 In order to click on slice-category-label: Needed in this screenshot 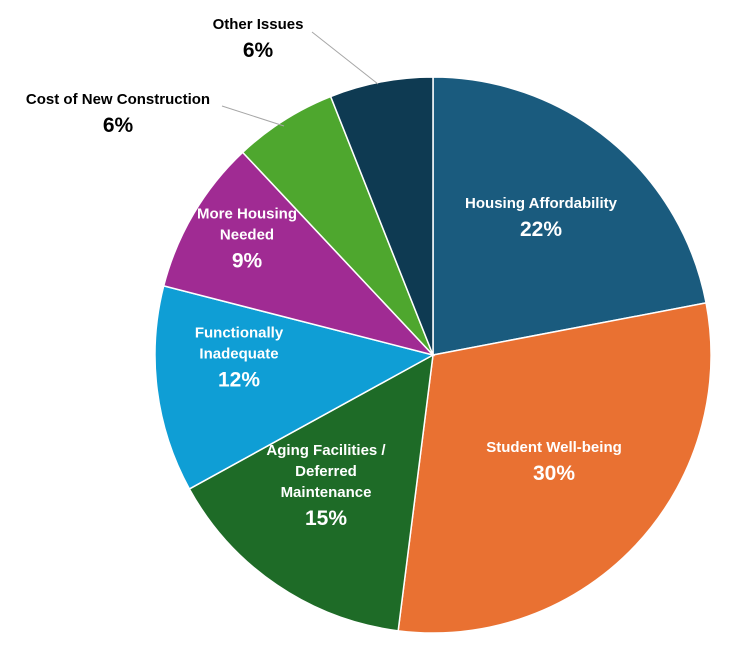, I will do `click(247, 235)`.